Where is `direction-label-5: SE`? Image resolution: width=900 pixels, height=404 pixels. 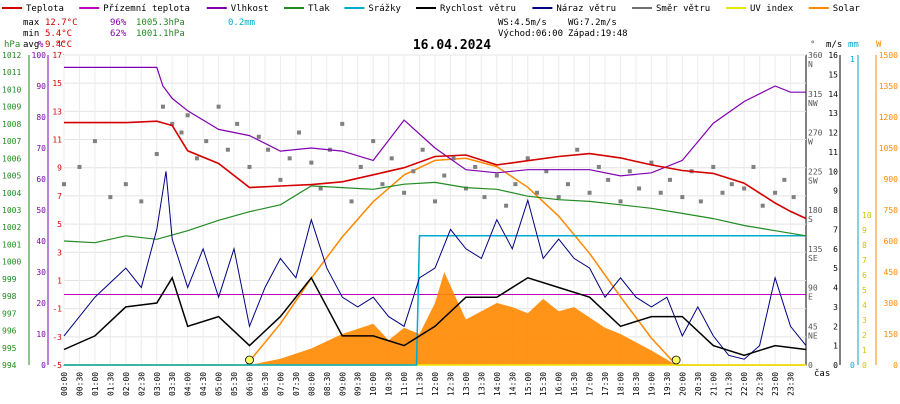
direction-label-5: SE is located at coordinates (813, 258).